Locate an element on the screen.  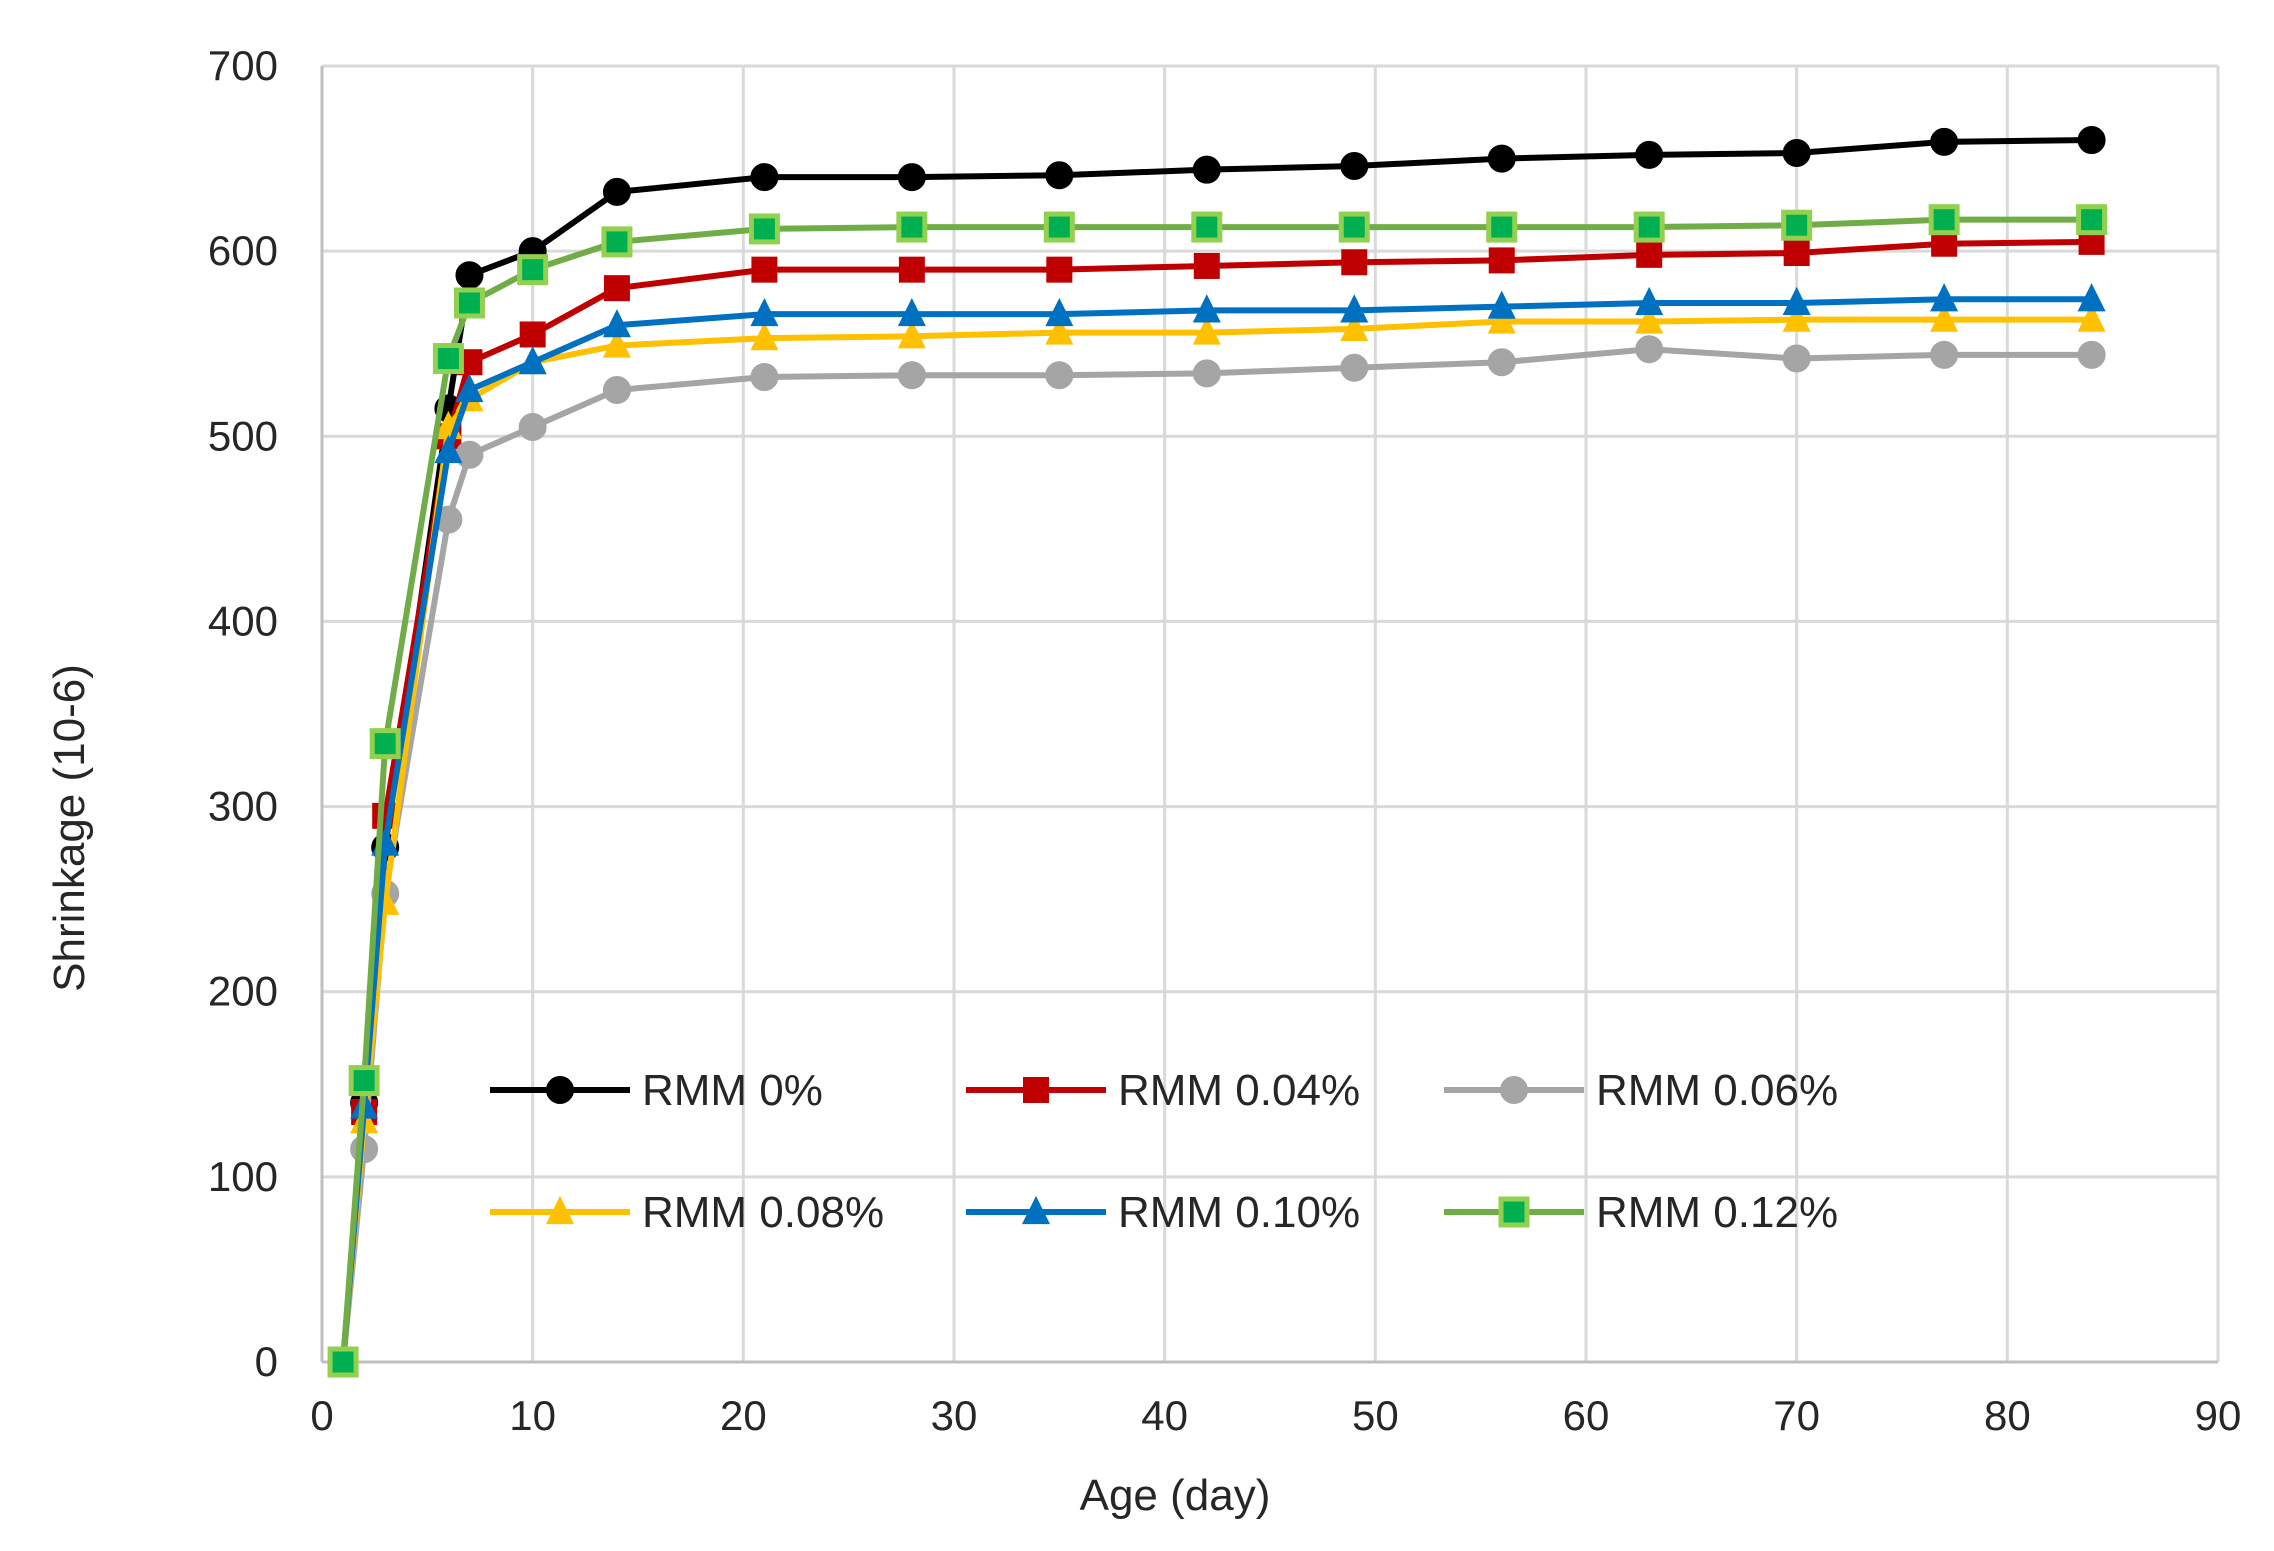
x-tick-label: 80 is located at coordinates (2007, 1415).